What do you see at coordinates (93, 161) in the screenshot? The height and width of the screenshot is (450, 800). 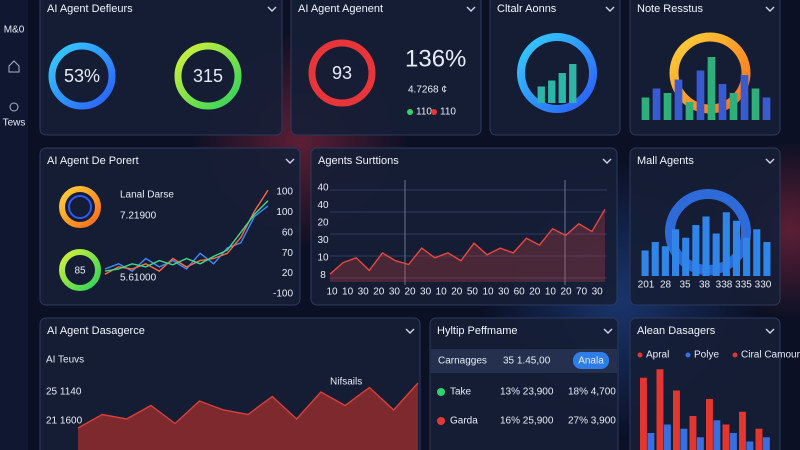 I see `panel-title: AI Agent De Porert` at bounding box center [93, 161].